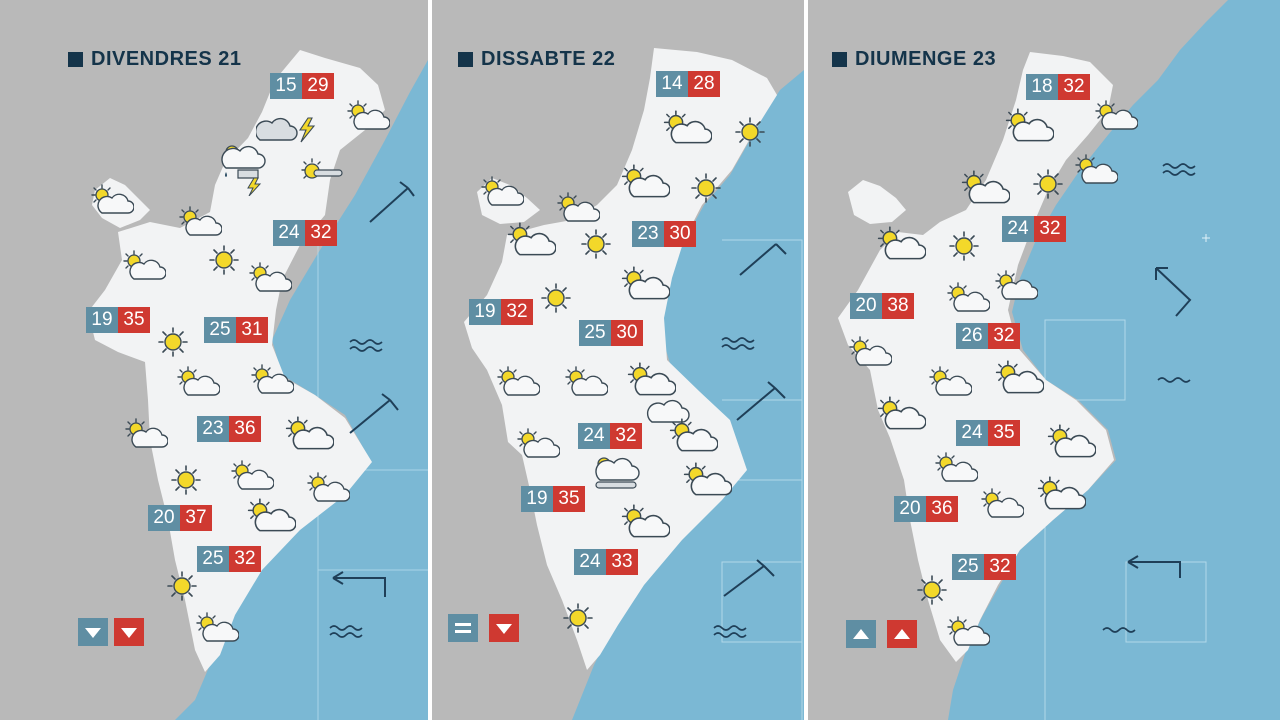  I want to click on grid-crosses, so click(1206, 238).